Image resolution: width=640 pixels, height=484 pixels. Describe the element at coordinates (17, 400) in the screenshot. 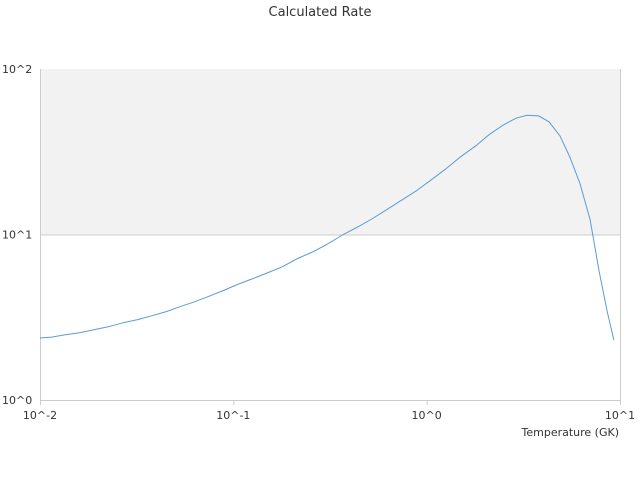

I see `y-tick-label: 10^0` at that location.